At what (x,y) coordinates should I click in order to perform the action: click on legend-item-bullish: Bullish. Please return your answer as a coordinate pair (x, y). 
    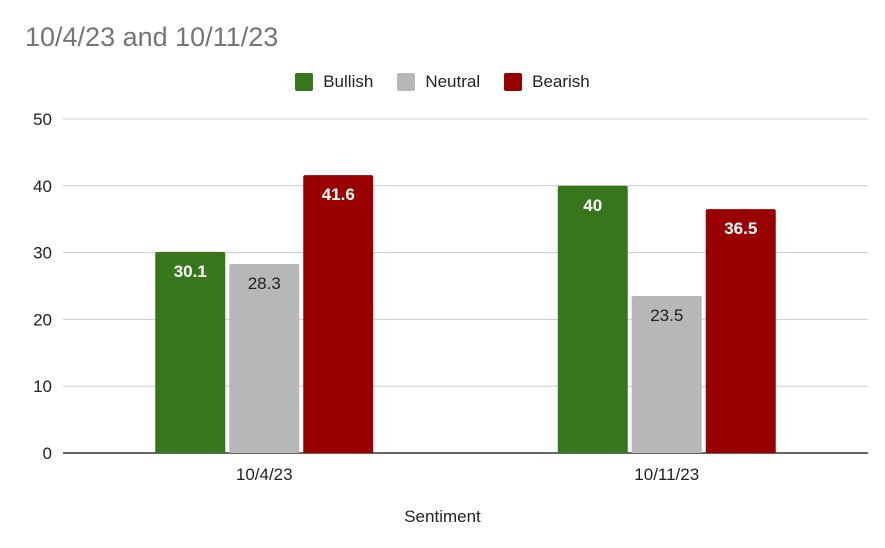
    Looking at the image, I should click on (334, 82).